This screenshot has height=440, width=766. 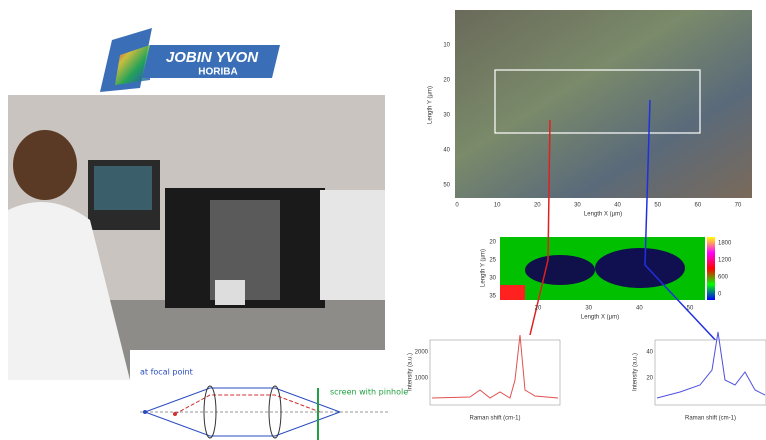 I want to click on x-tick-label: 70, so click(x=738, y=206).